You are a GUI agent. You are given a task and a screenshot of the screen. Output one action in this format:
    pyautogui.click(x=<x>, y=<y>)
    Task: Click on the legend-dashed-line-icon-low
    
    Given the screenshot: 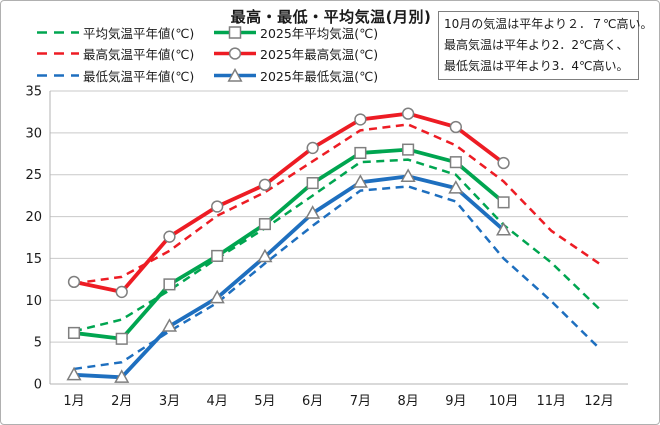 What is the action you would take?
    pyautogui.click(x=58, y=75)
    